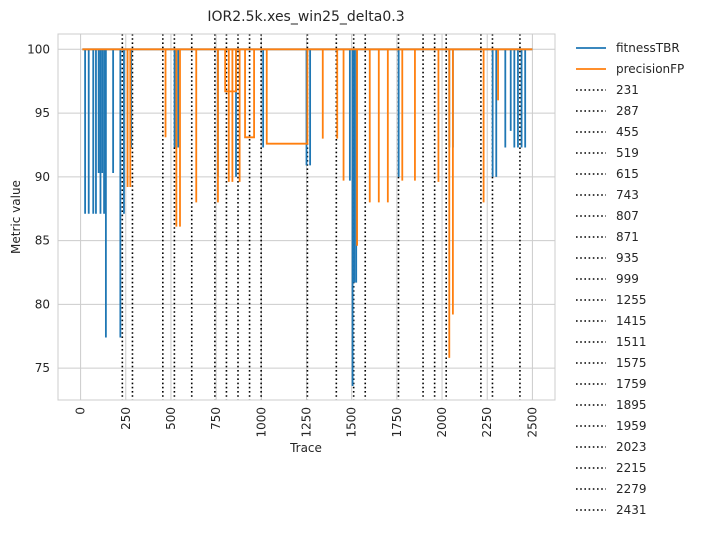  I want to click on legend-label: 455, so click(627, 132).